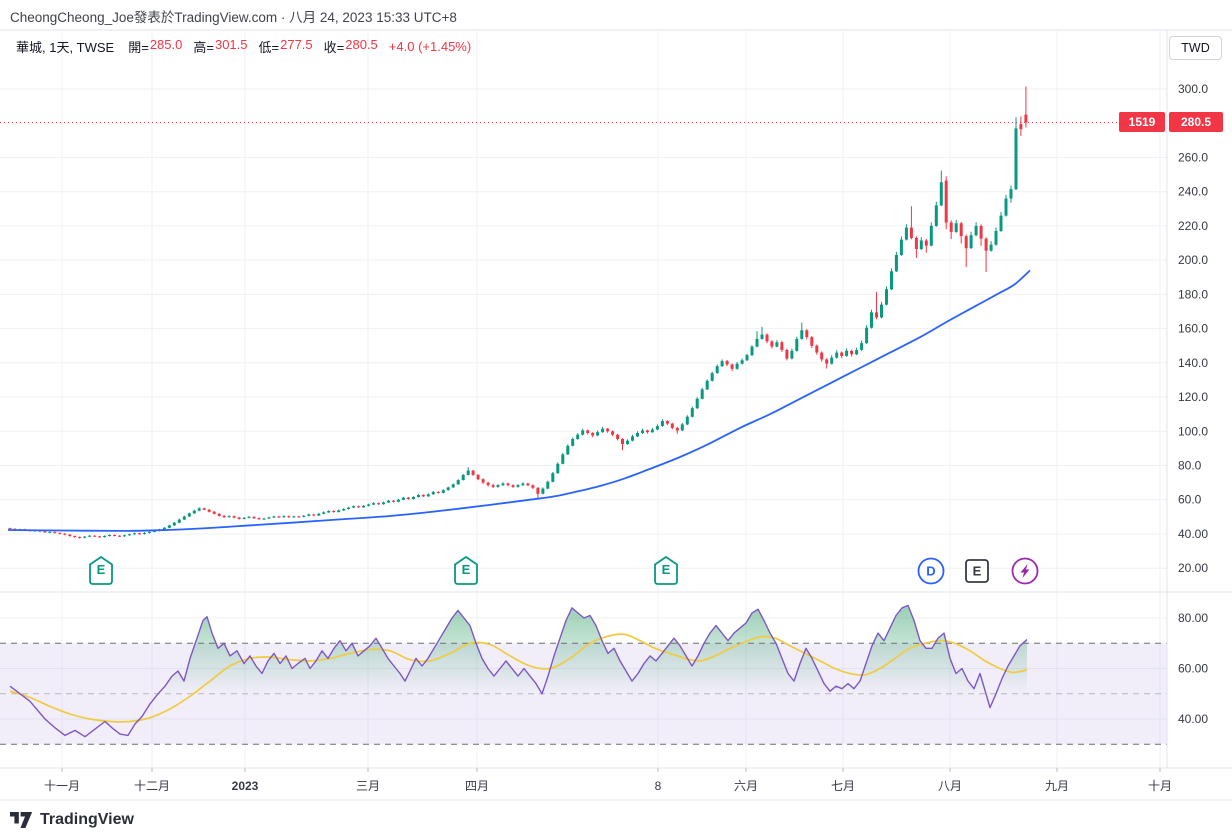 The height and width of the screenshot is (839, 1232). Describe the element at coordinates (1025, 571) in the screenshot. I see `split-bolt-icon` at that location.